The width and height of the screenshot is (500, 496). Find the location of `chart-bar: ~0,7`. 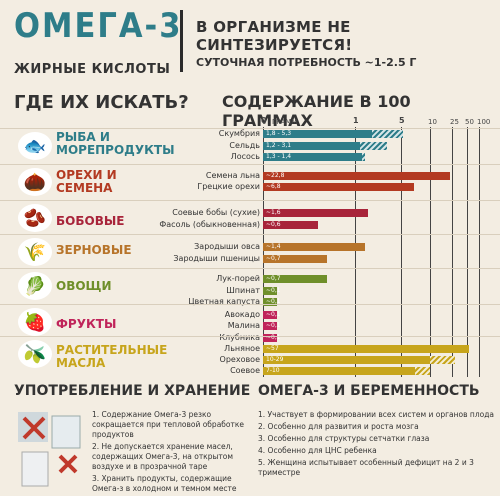

chart-bar: ~0,7 is located at coordinates (295, 259).